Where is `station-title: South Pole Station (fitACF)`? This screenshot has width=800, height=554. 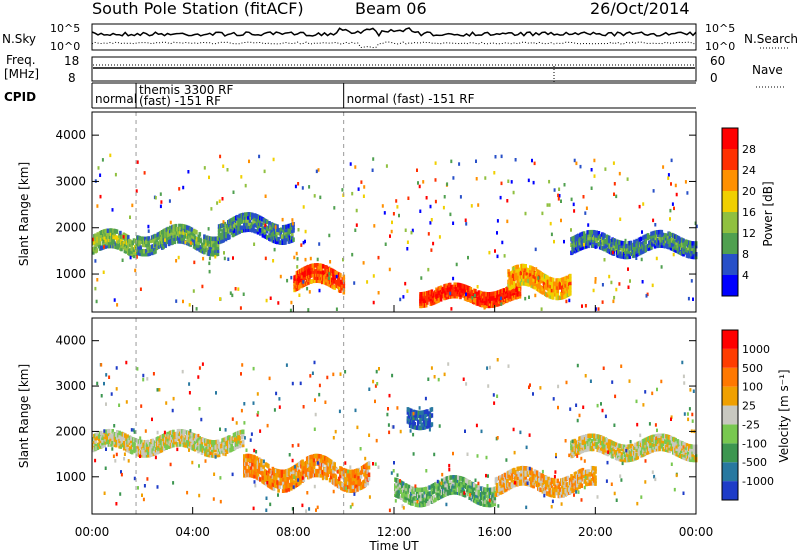
station-title: South Pole Station (fitACF) is located at coordinates (198, 9).